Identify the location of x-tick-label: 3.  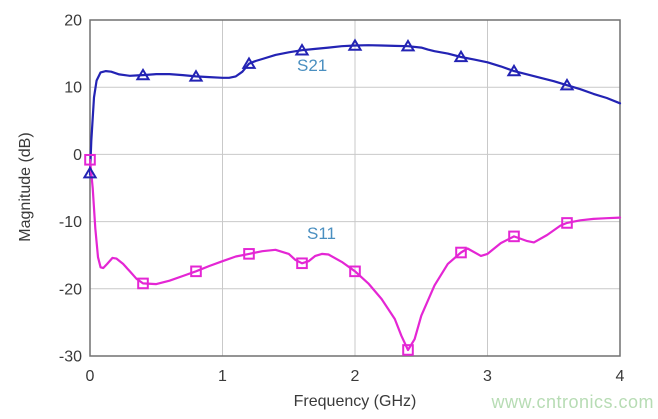
(487, 376).